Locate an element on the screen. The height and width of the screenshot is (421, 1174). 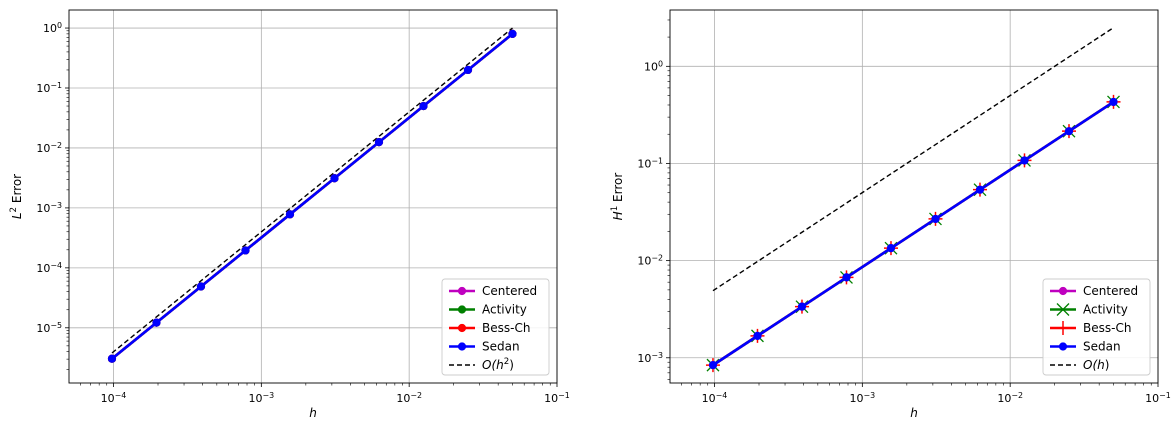
legend-entry: O(h2) is located at coordinates (481, 364).